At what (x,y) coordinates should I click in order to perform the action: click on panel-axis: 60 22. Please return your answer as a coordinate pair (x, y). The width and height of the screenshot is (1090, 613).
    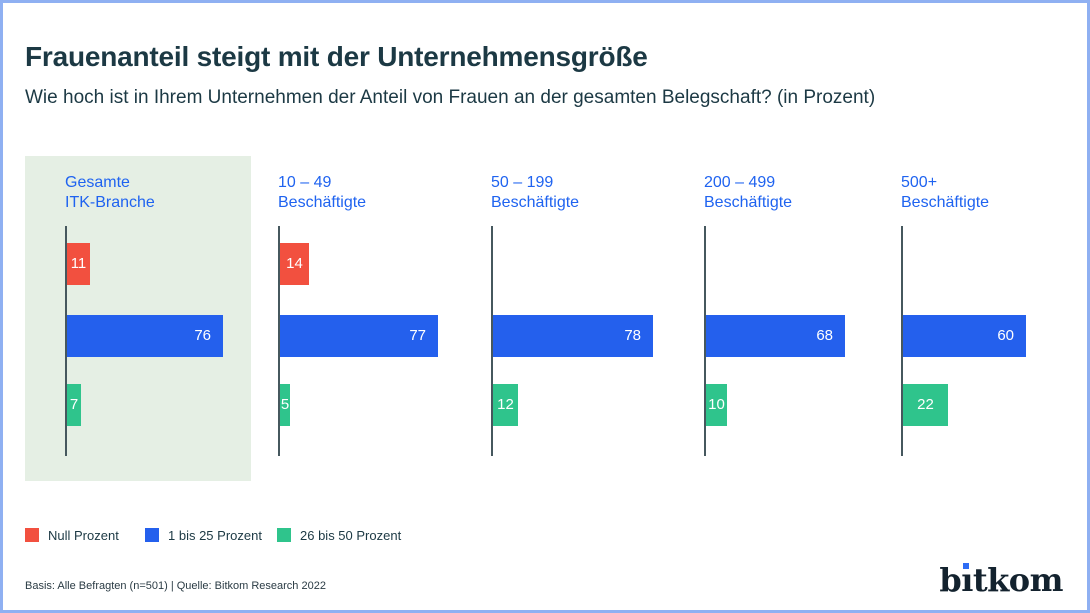
    Looking at the image, I should click on (994, 341).